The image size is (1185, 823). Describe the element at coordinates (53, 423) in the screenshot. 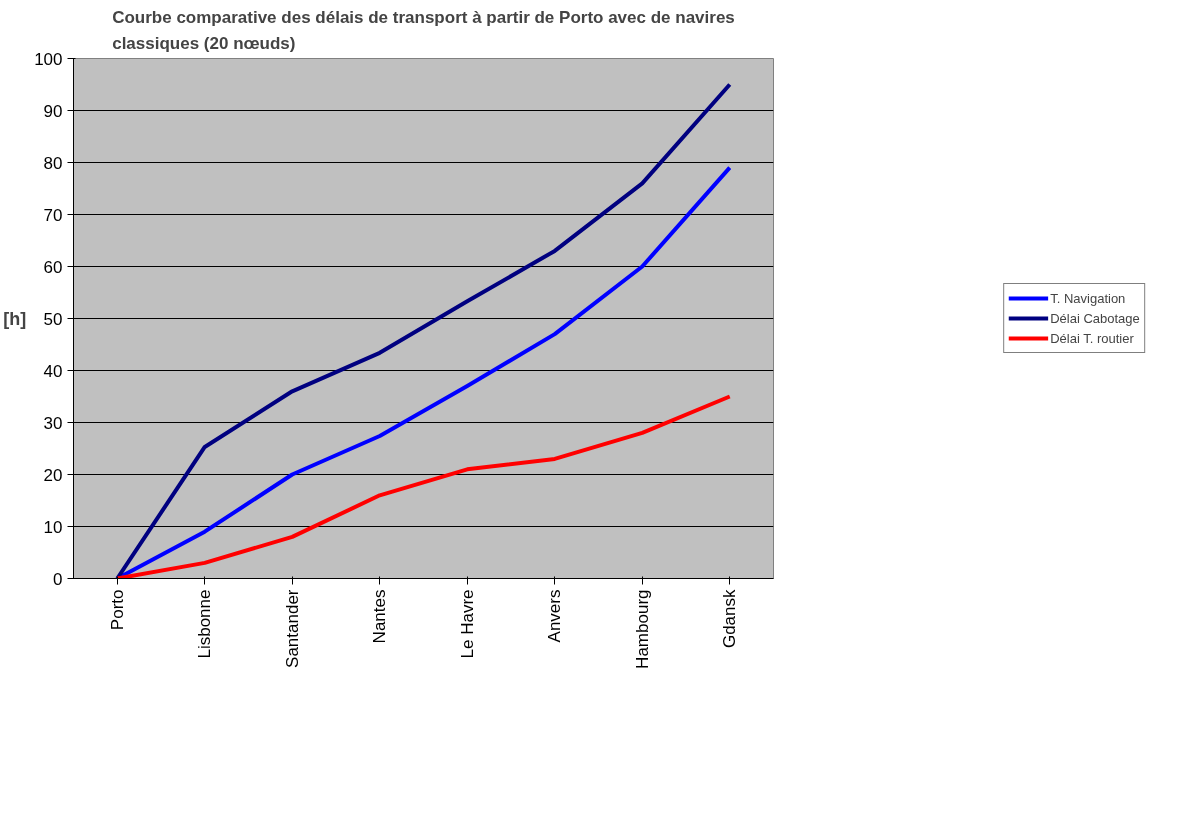

I see `y-tick-label: 30` at that location.